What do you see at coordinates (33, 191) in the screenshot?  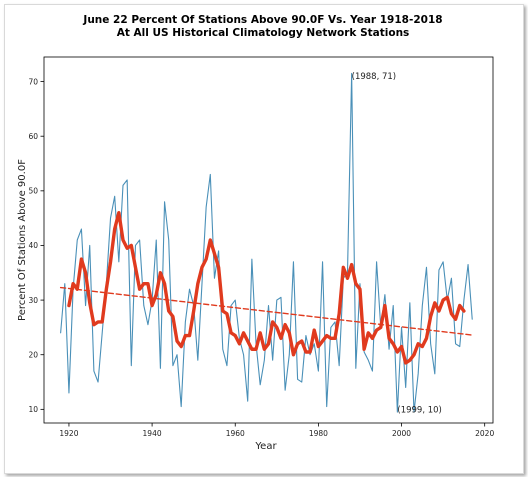 I see `y-tick-label: 50` at bounding box center [33, 191].